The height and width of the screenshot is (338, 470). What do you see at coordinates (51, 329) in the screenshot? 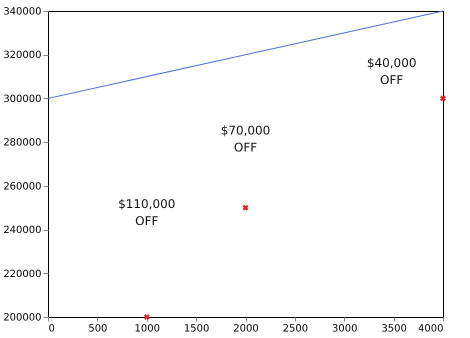
I see `x-tick-label: 0` at bounding box center [51, 329].